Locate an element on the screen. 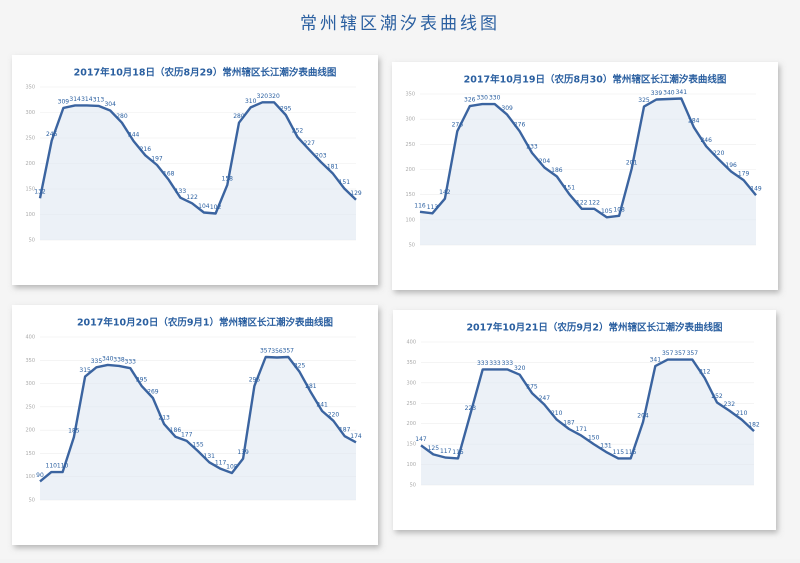 This screenshot has width=800, height=563. data-label: 330 is located at coordinates (482, 98).